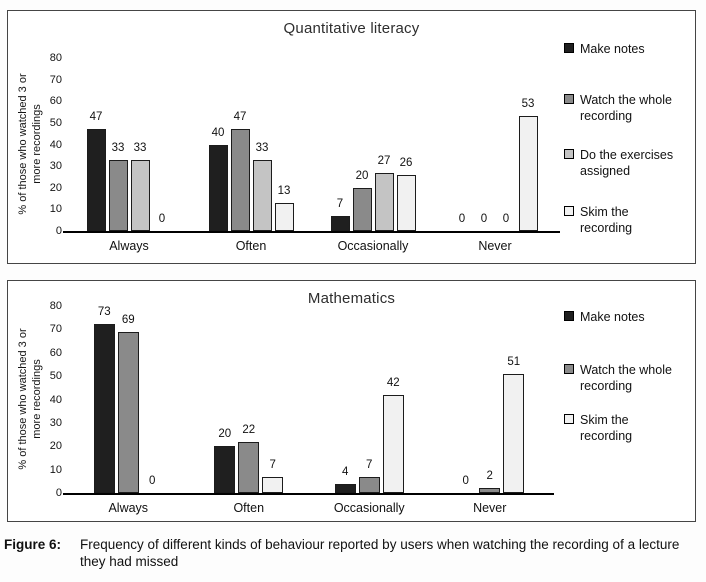  I want to click on bar-slot: 4, so click(345, 399).